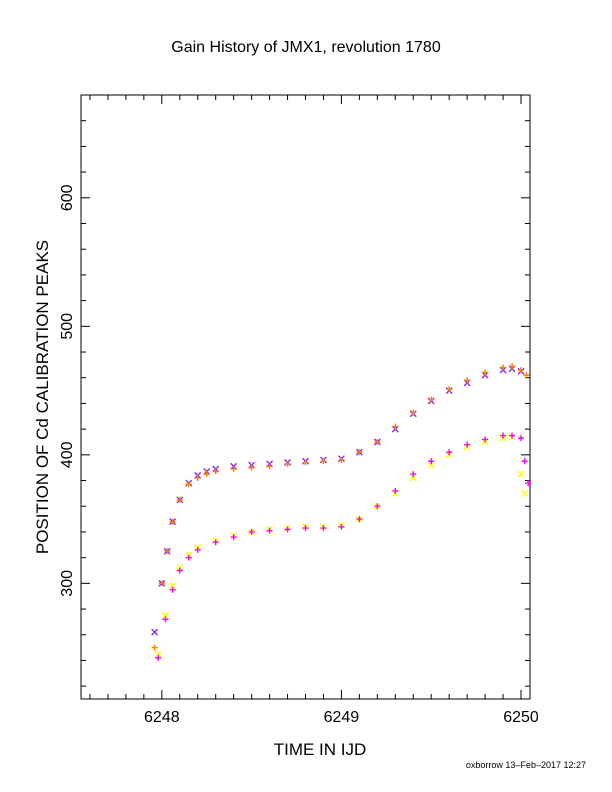 This screenshot has height=792, width=612. Describe the element at coordinates (526, 765) in the screenshot. I see `footer-credit: oxborrow 13–Feb–2017 12:27` at that location.